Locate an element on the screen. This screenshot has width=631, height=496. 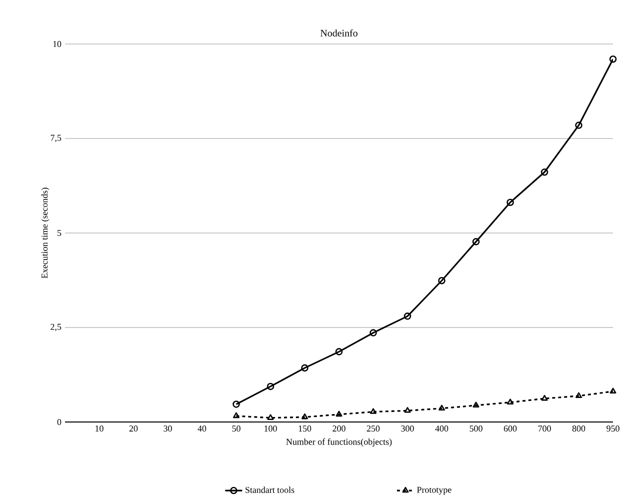
y-tick-label: 5 is located at coordinates (60, 233).